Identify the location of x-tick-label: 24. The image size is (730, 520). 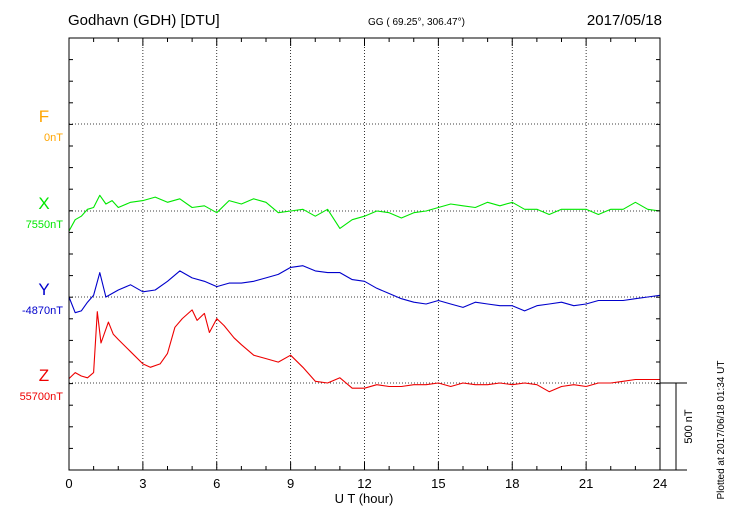
(660, 483).